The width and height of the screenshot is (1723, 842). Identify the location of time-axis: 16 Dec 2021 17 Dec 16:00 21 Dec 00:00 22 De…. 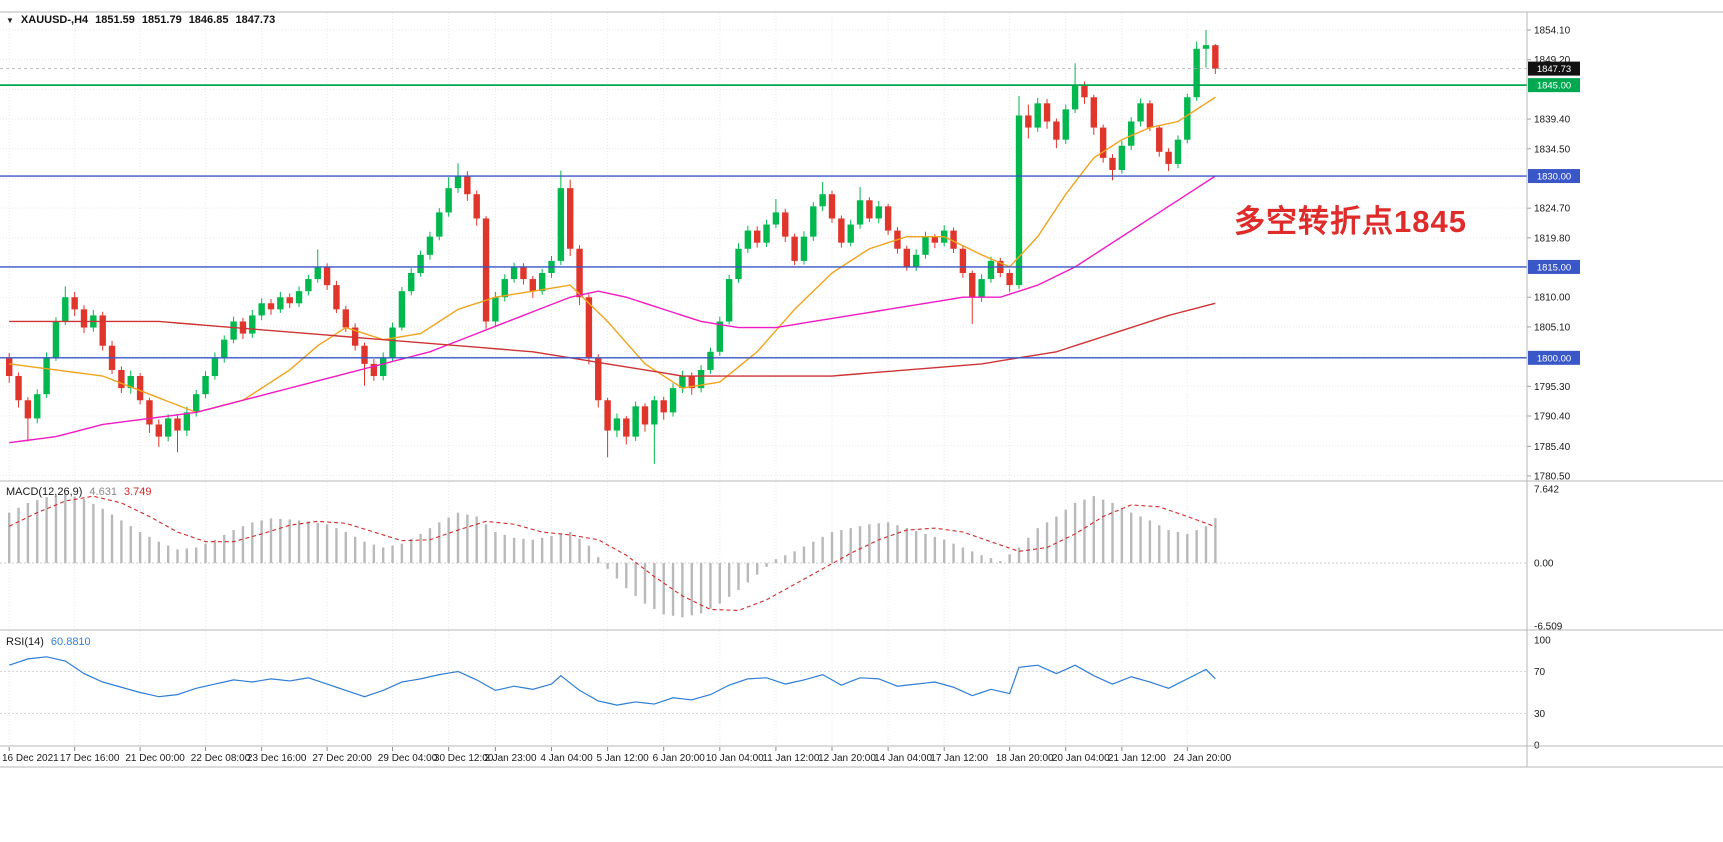
(617, 755).